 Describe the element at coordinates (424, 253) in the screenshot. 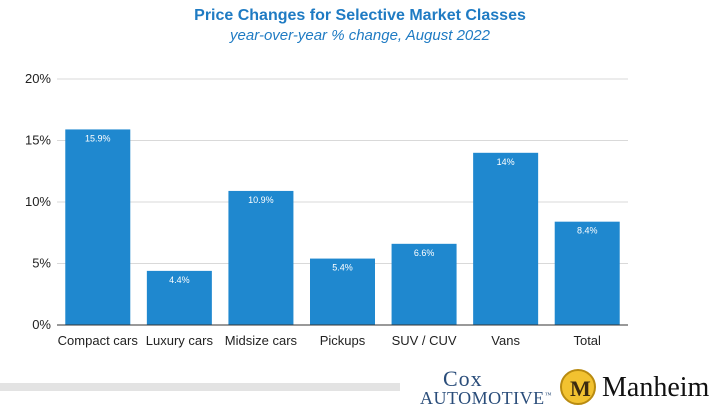

I see `data-label: 6.6%` at that location.